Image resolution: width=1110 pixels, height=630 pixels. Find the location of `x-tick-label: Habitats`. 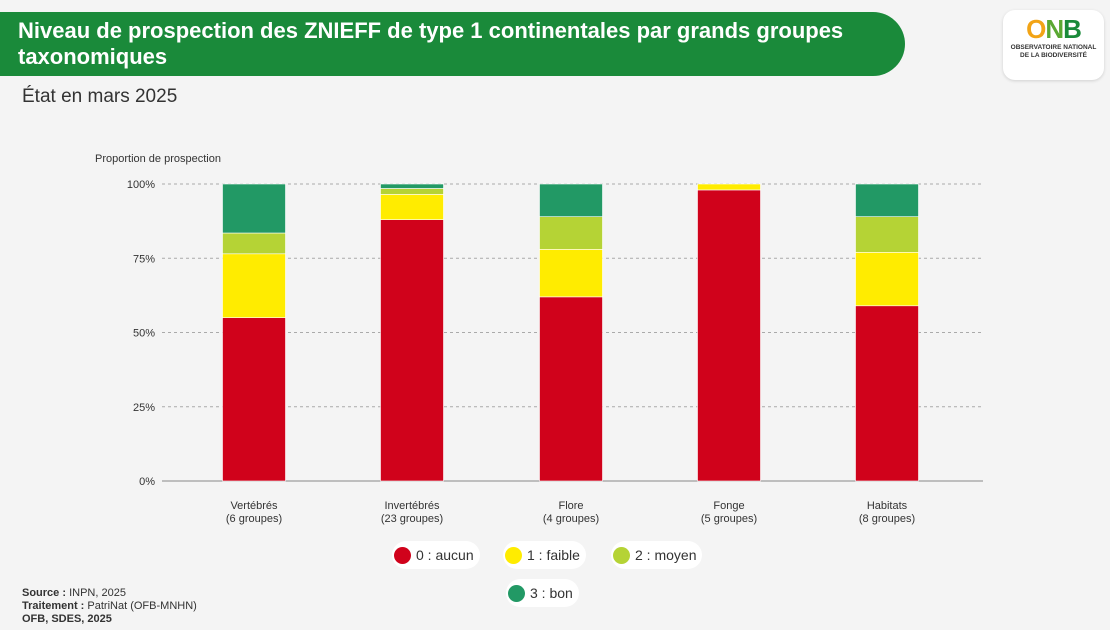

x-tick-label: Habitats is located at coordinates (887, 506).